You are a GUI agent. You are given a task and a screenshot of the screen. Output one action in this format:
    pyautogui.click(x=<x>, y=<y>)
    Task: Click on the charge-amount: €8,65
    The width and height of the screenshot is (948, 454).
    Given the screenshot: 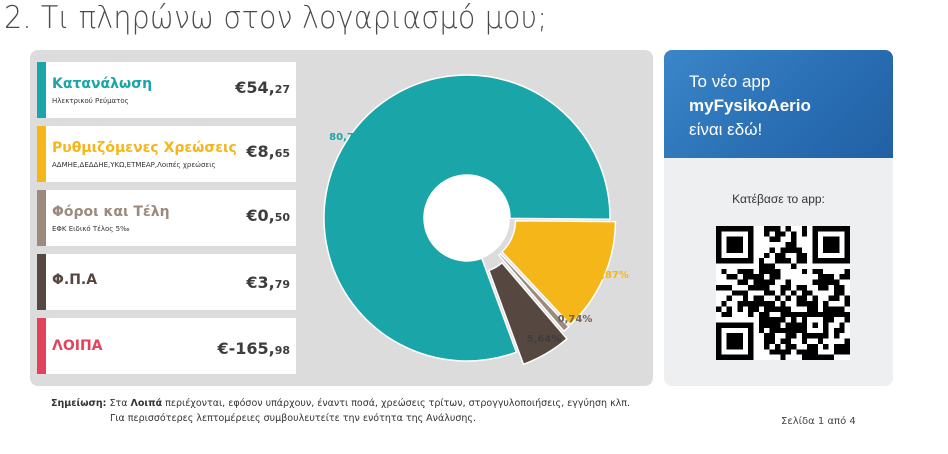 What is the action you would take?
    pyautogui.click(x=268, y=151)
    